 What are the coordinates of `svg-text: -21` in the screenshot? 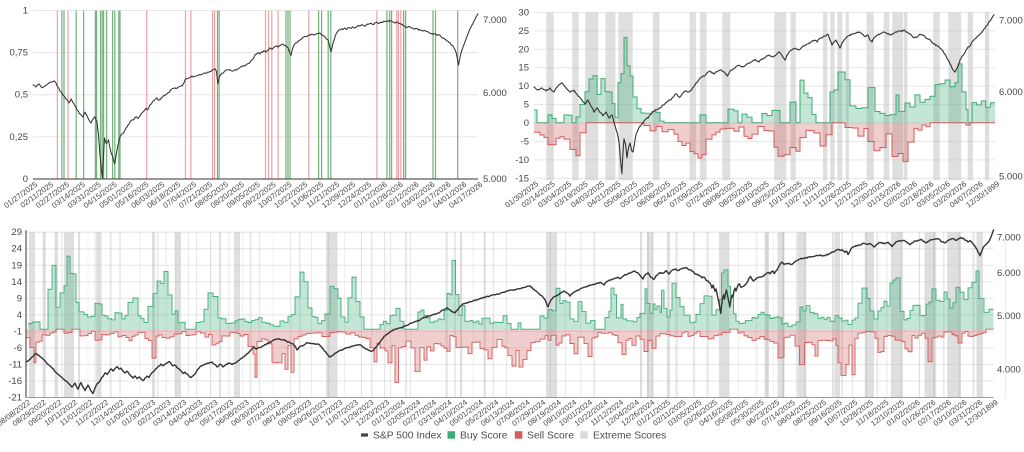 It's located at (15, 398).